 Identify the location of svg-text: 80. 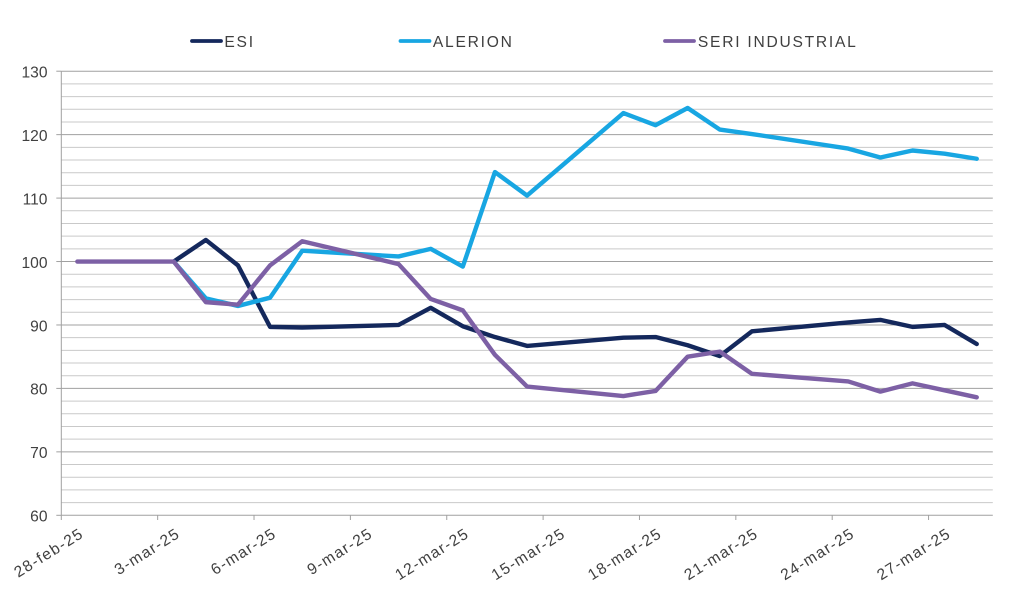
(39, 390).